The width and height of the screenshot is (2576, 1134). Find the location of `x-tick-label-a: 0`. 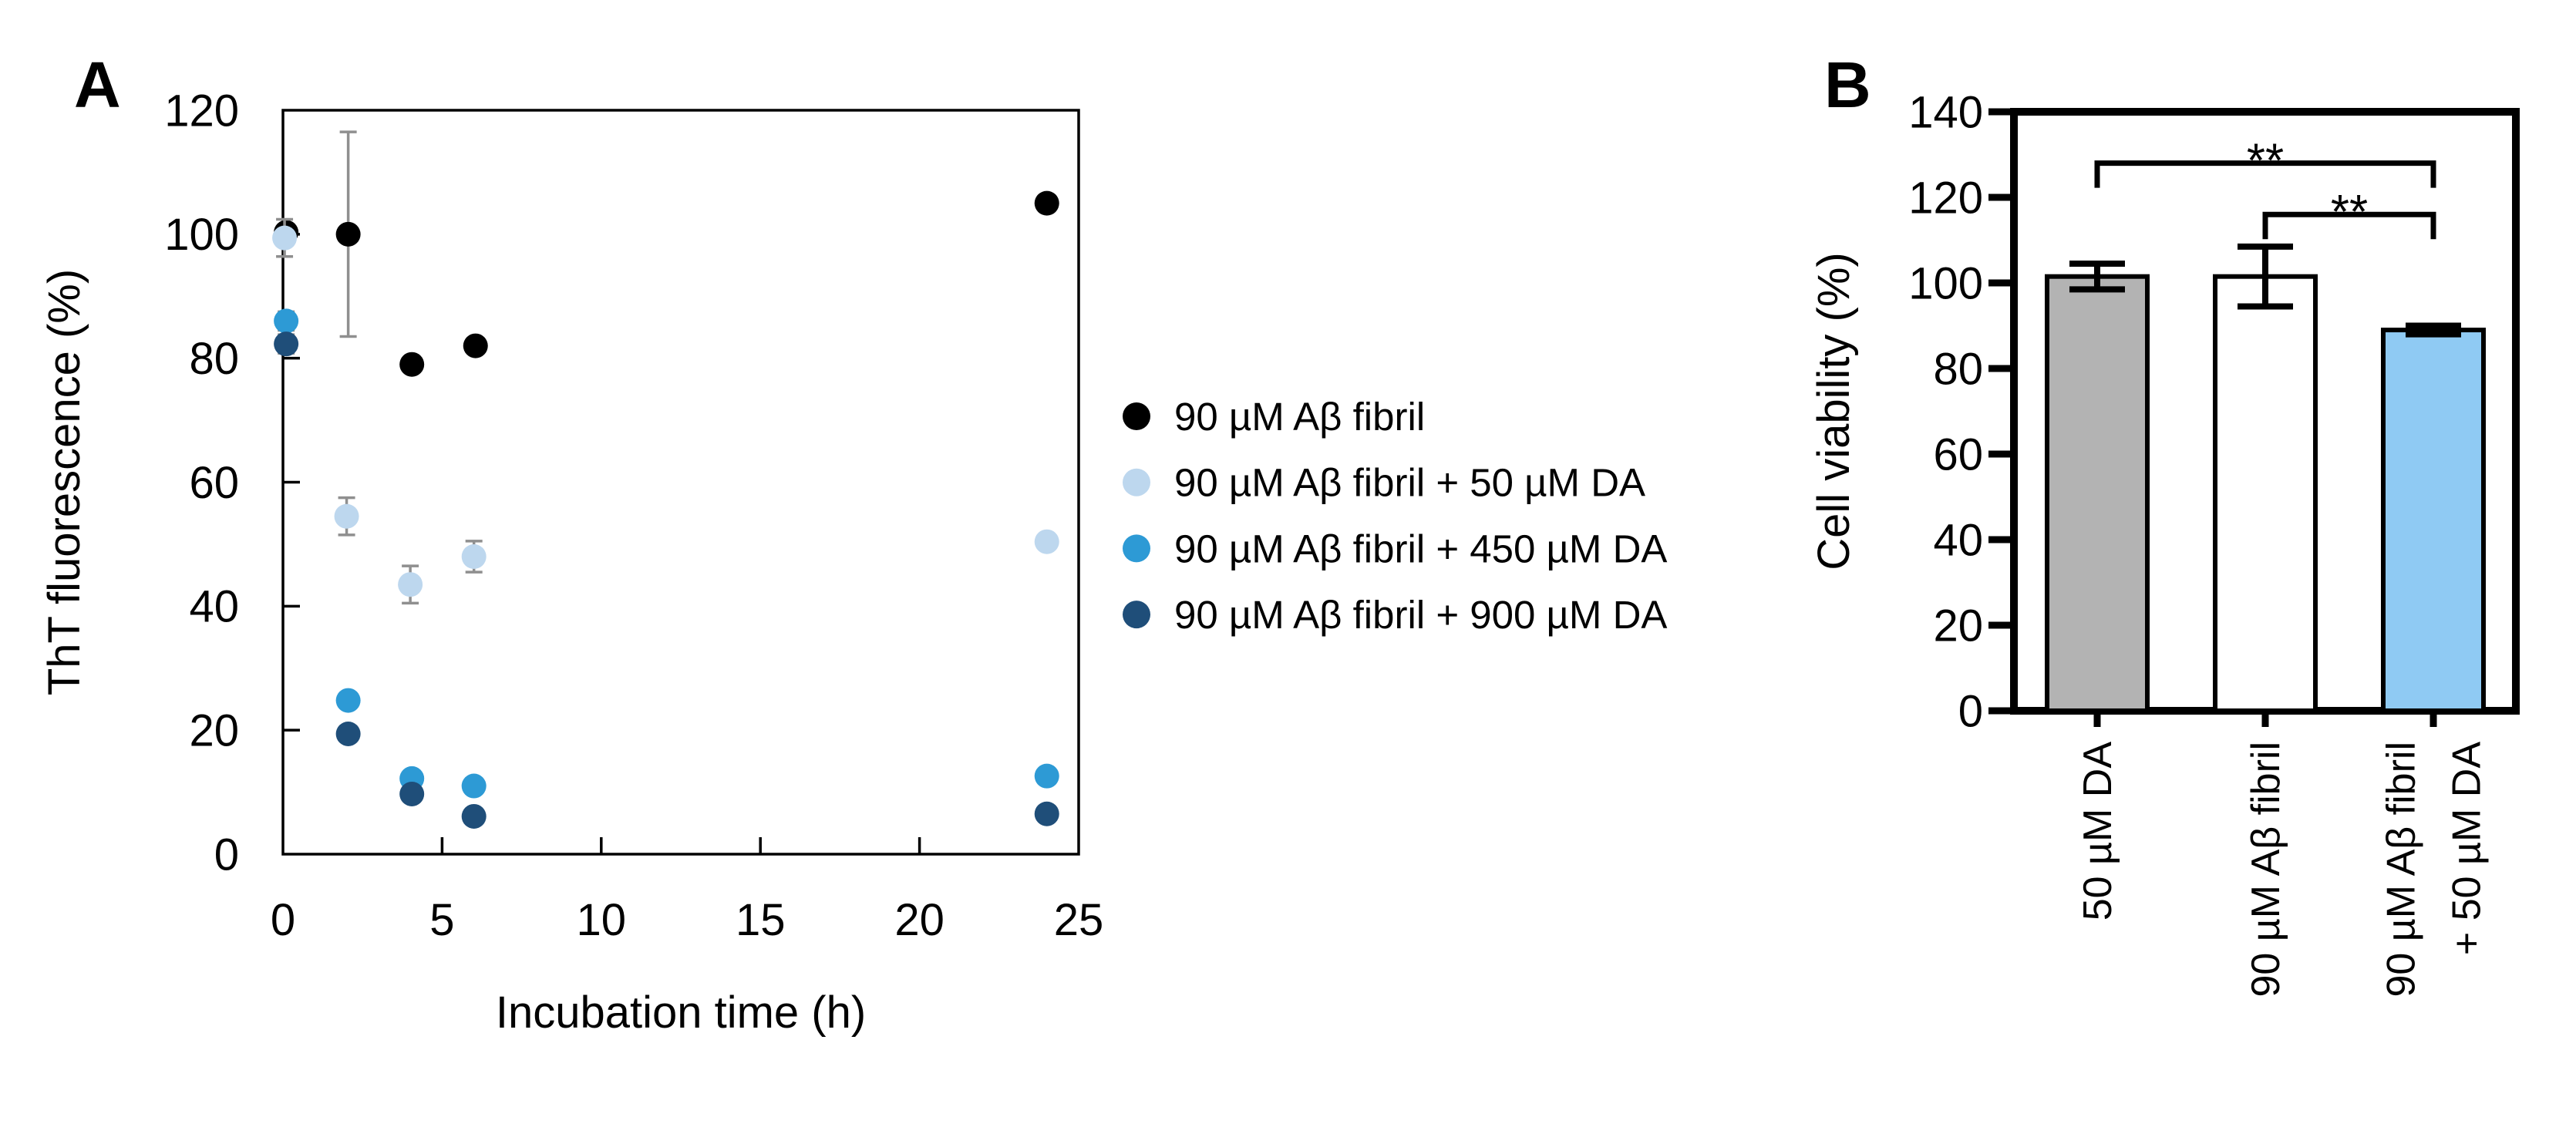

x-tick-label-a: 0 is located at coordinates (283, 920).